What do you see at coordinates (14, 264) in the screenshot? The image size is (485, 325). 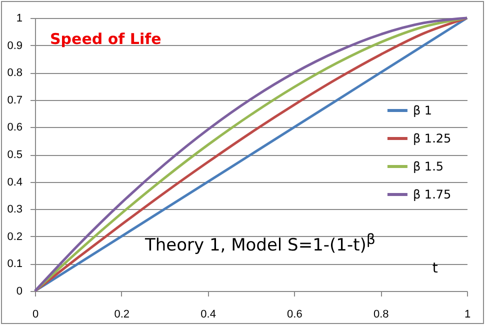 I see `y-tick-label: 0.1` at bounding box center [14, 264].